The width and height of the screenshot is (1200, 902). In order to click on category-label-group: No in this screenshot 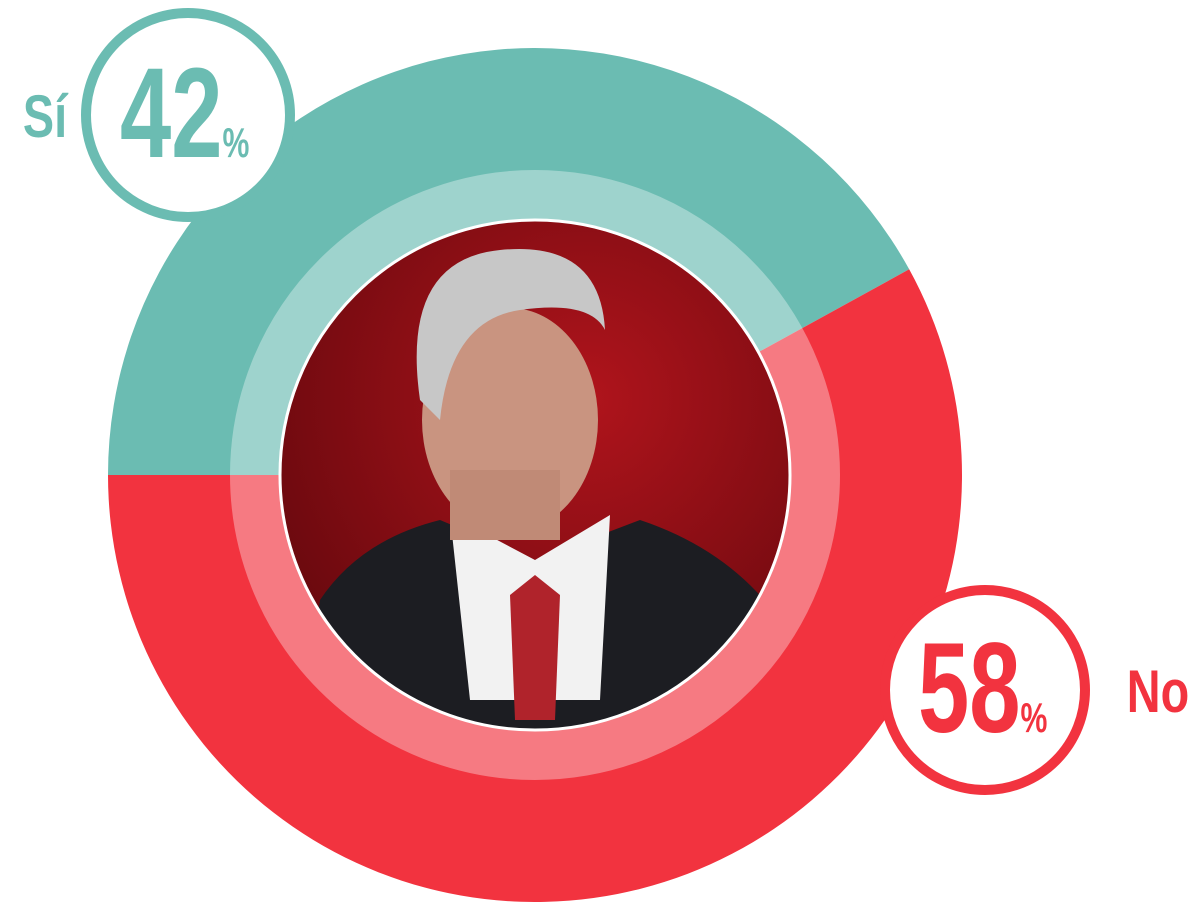, I will do `click(1158, 691)`.